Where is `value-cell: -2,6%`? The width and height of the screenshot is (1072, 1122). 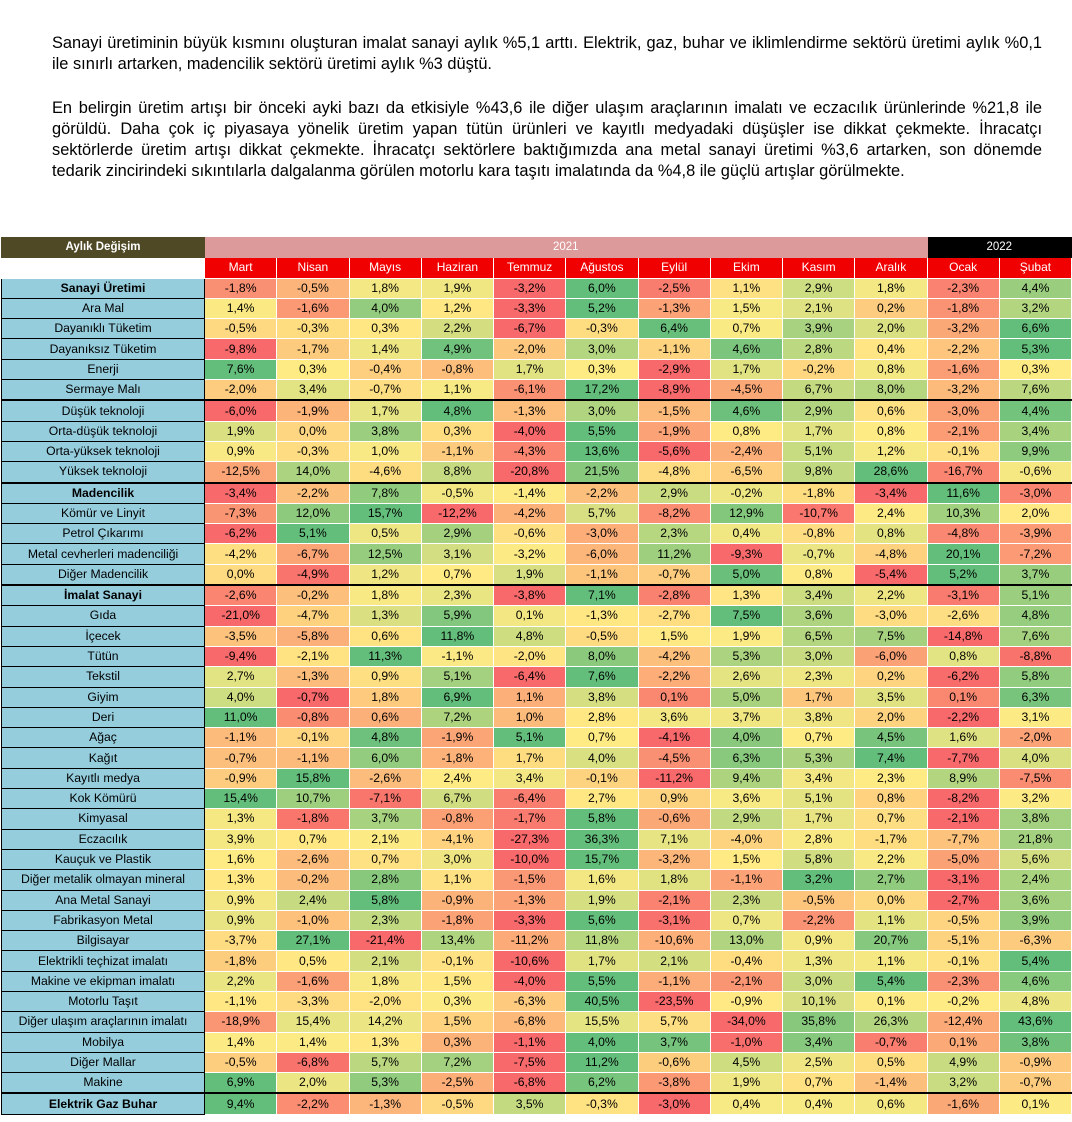 value-cell: -2,6% is located at coordinates (313, 859).